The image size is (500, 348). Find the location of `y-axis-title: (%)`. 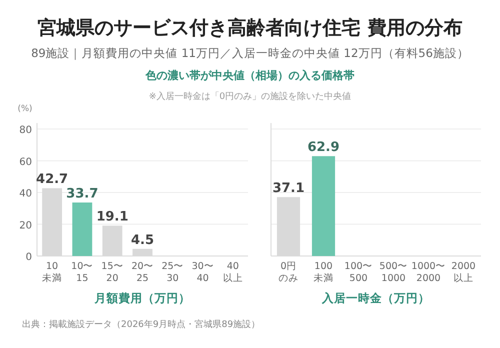

y-axis-title: (%) is located at coordinates (25, 109).